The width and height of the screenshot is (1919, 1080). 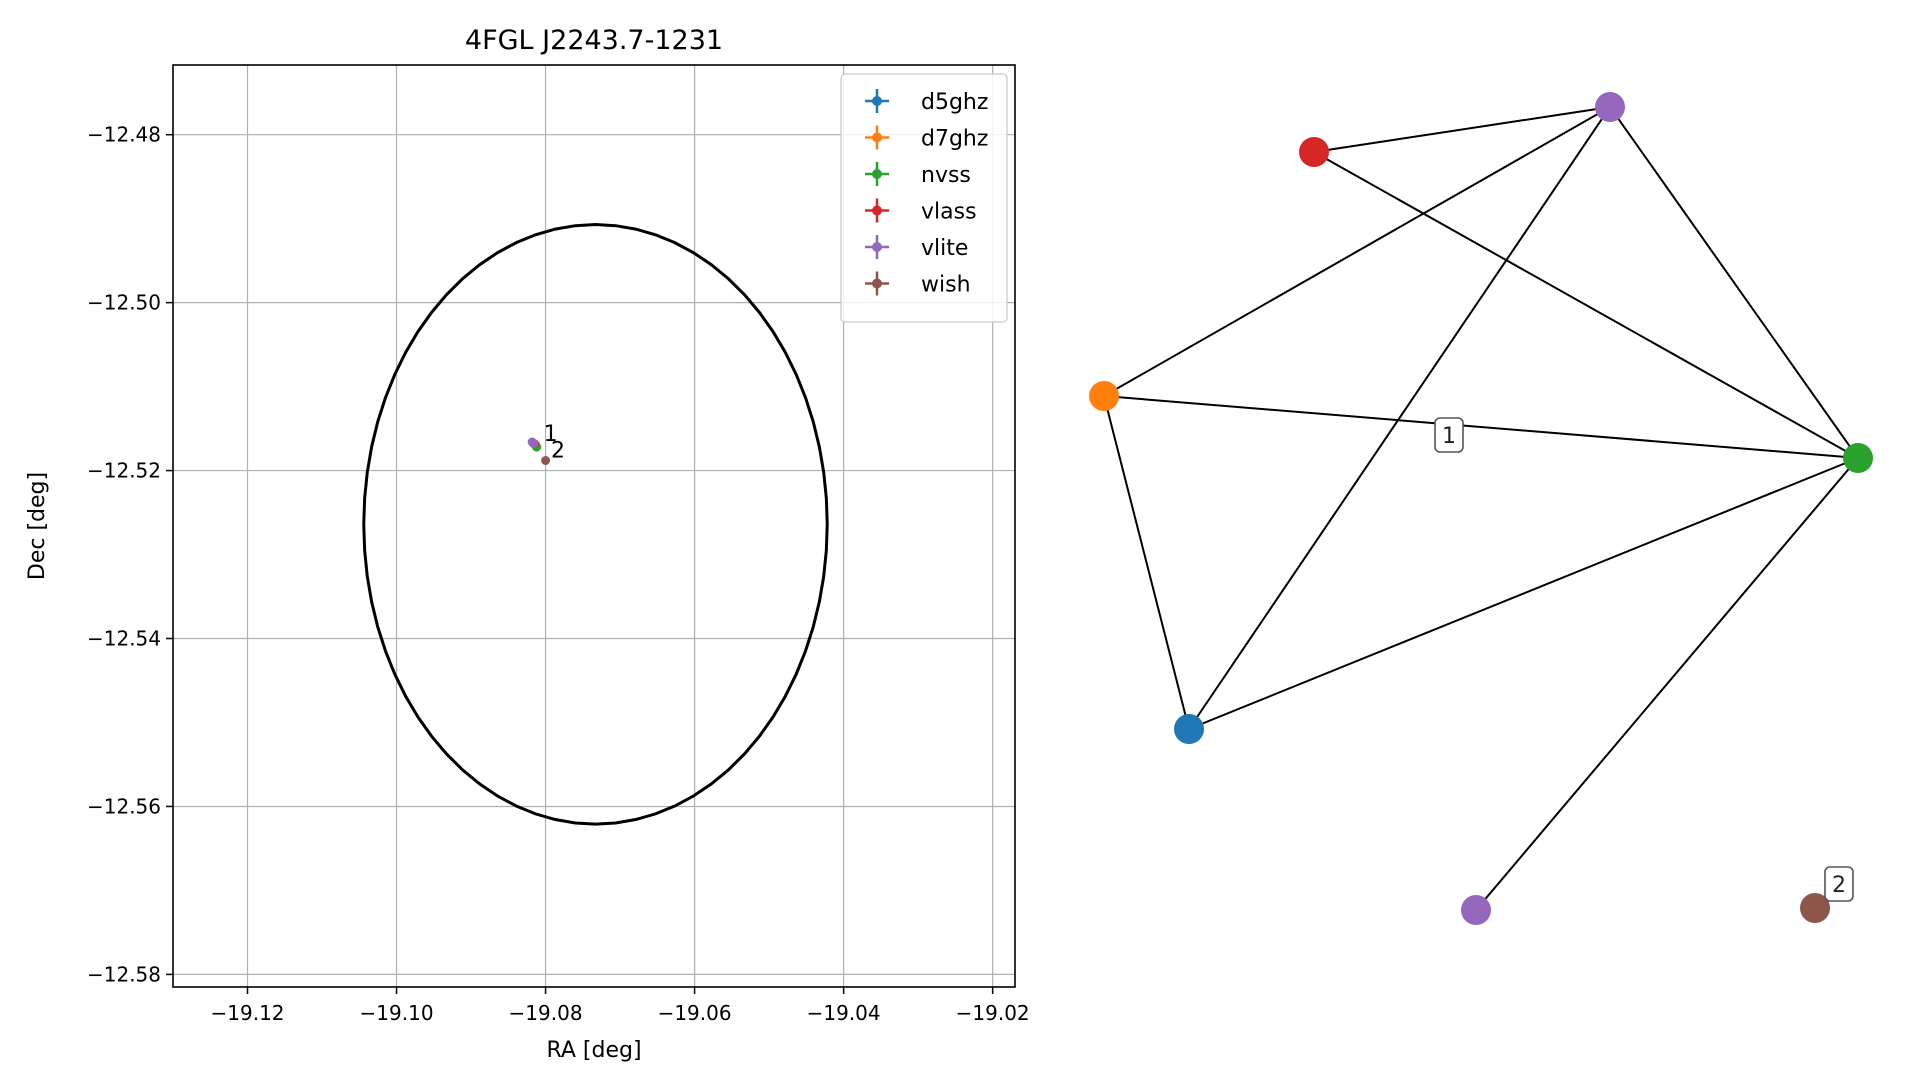 I want to click on x-tick-label: −19.04, so click(x=844, y=1013).